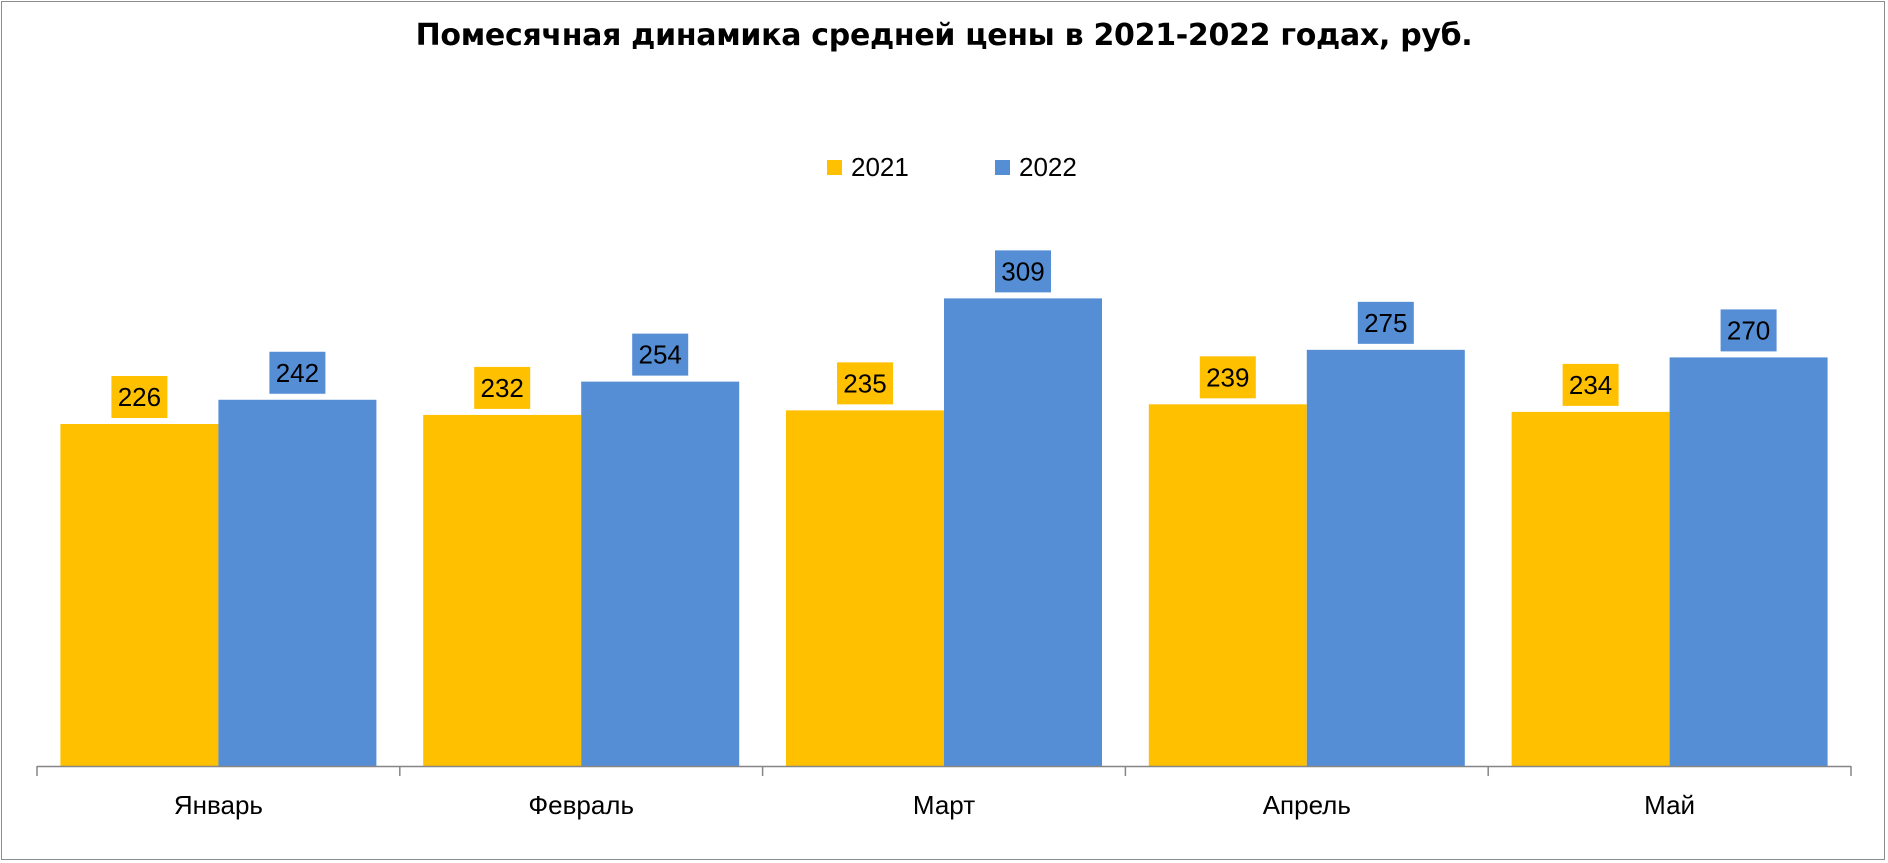 The height and width of the screenshot is (863, 1888). I want to click on data-label-2021-3: 235, so click(864, 383).